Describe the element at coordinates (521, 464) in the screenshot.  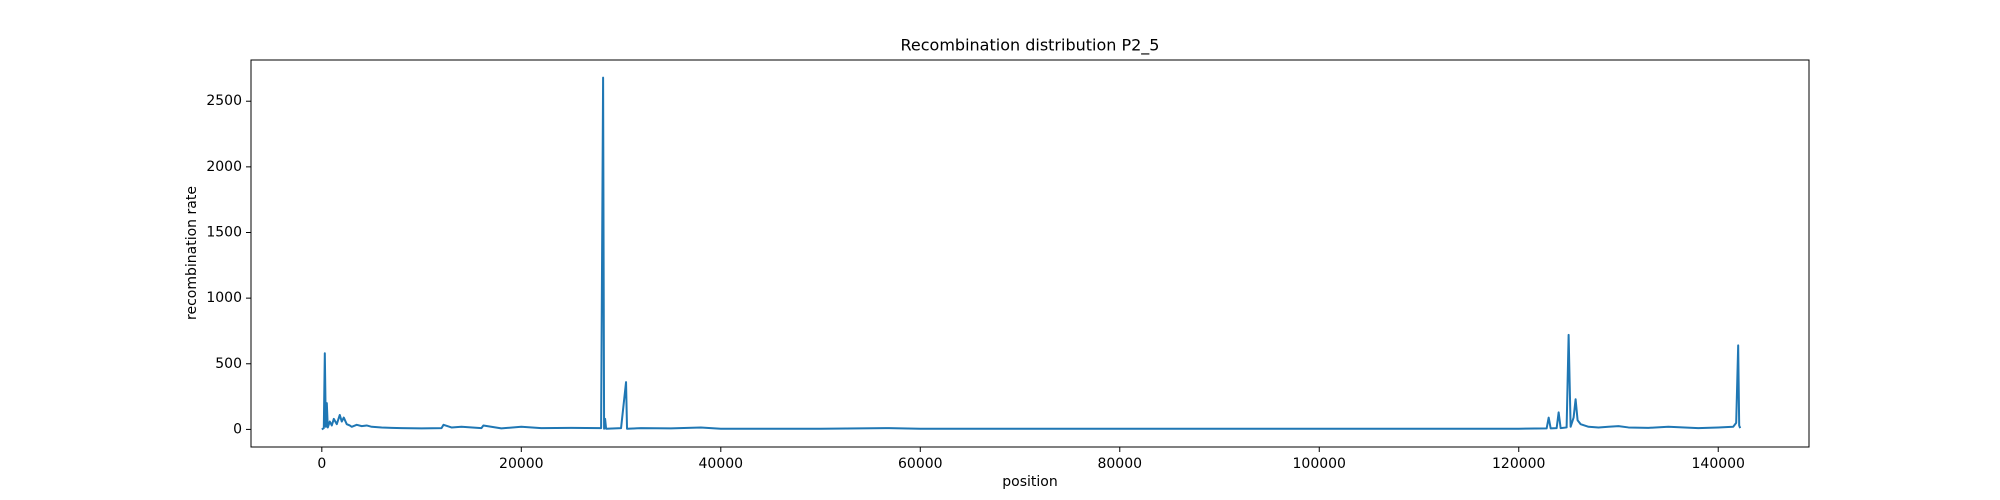
I see `x-tick-label: 20000` at that location.